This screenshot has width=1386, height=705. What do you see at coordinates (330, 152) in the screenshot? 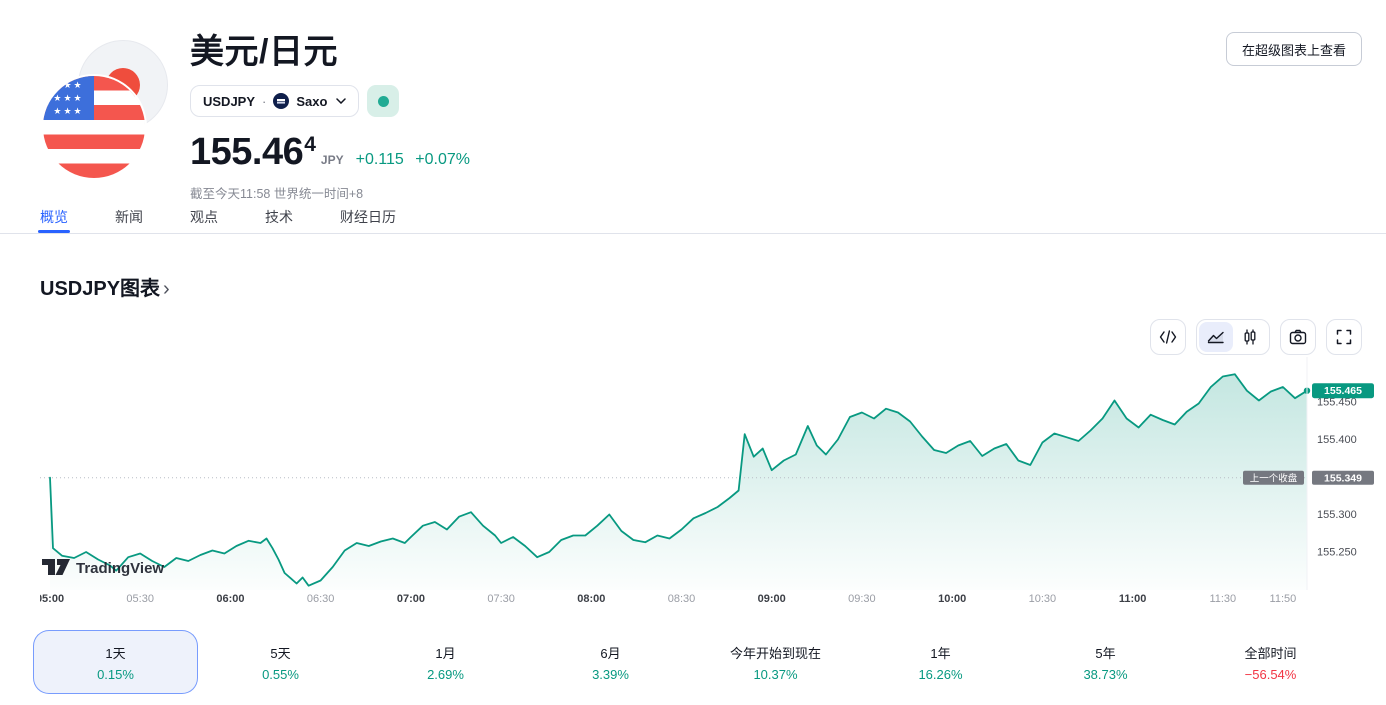
I see `price-block: 155.46 4 JPY +0.115 +0.07%` at bounding box center [330, 152].